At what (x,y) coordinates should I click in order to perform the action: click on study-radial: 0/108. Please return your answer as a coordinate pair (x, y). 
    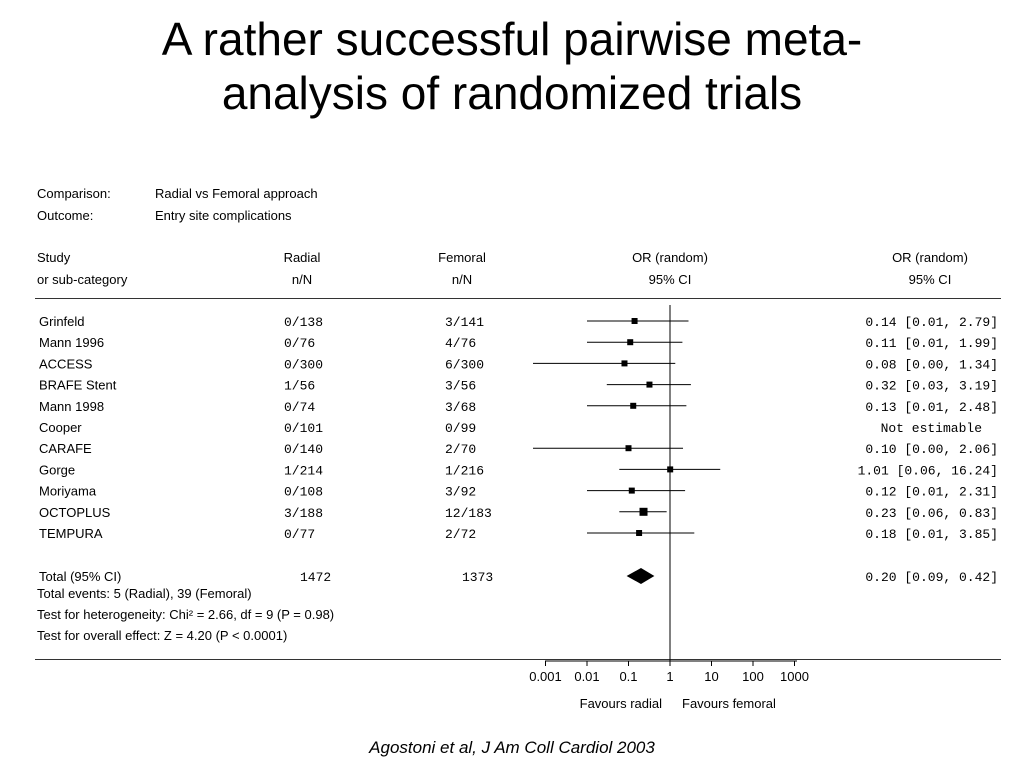
    Looking at the image, I should click on (303, 492).